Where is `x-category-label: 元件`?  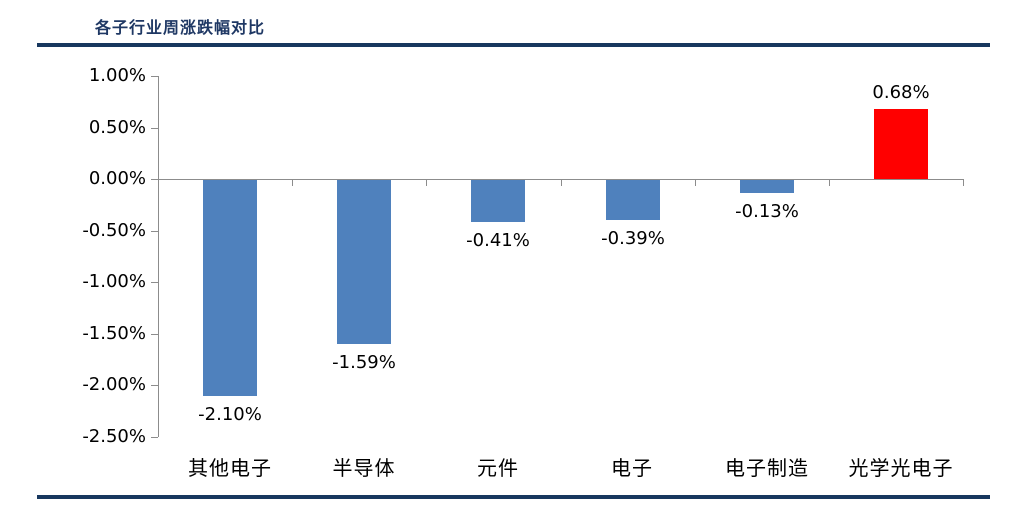 x-category-label: 元件 is located at coordinates (498, 468).